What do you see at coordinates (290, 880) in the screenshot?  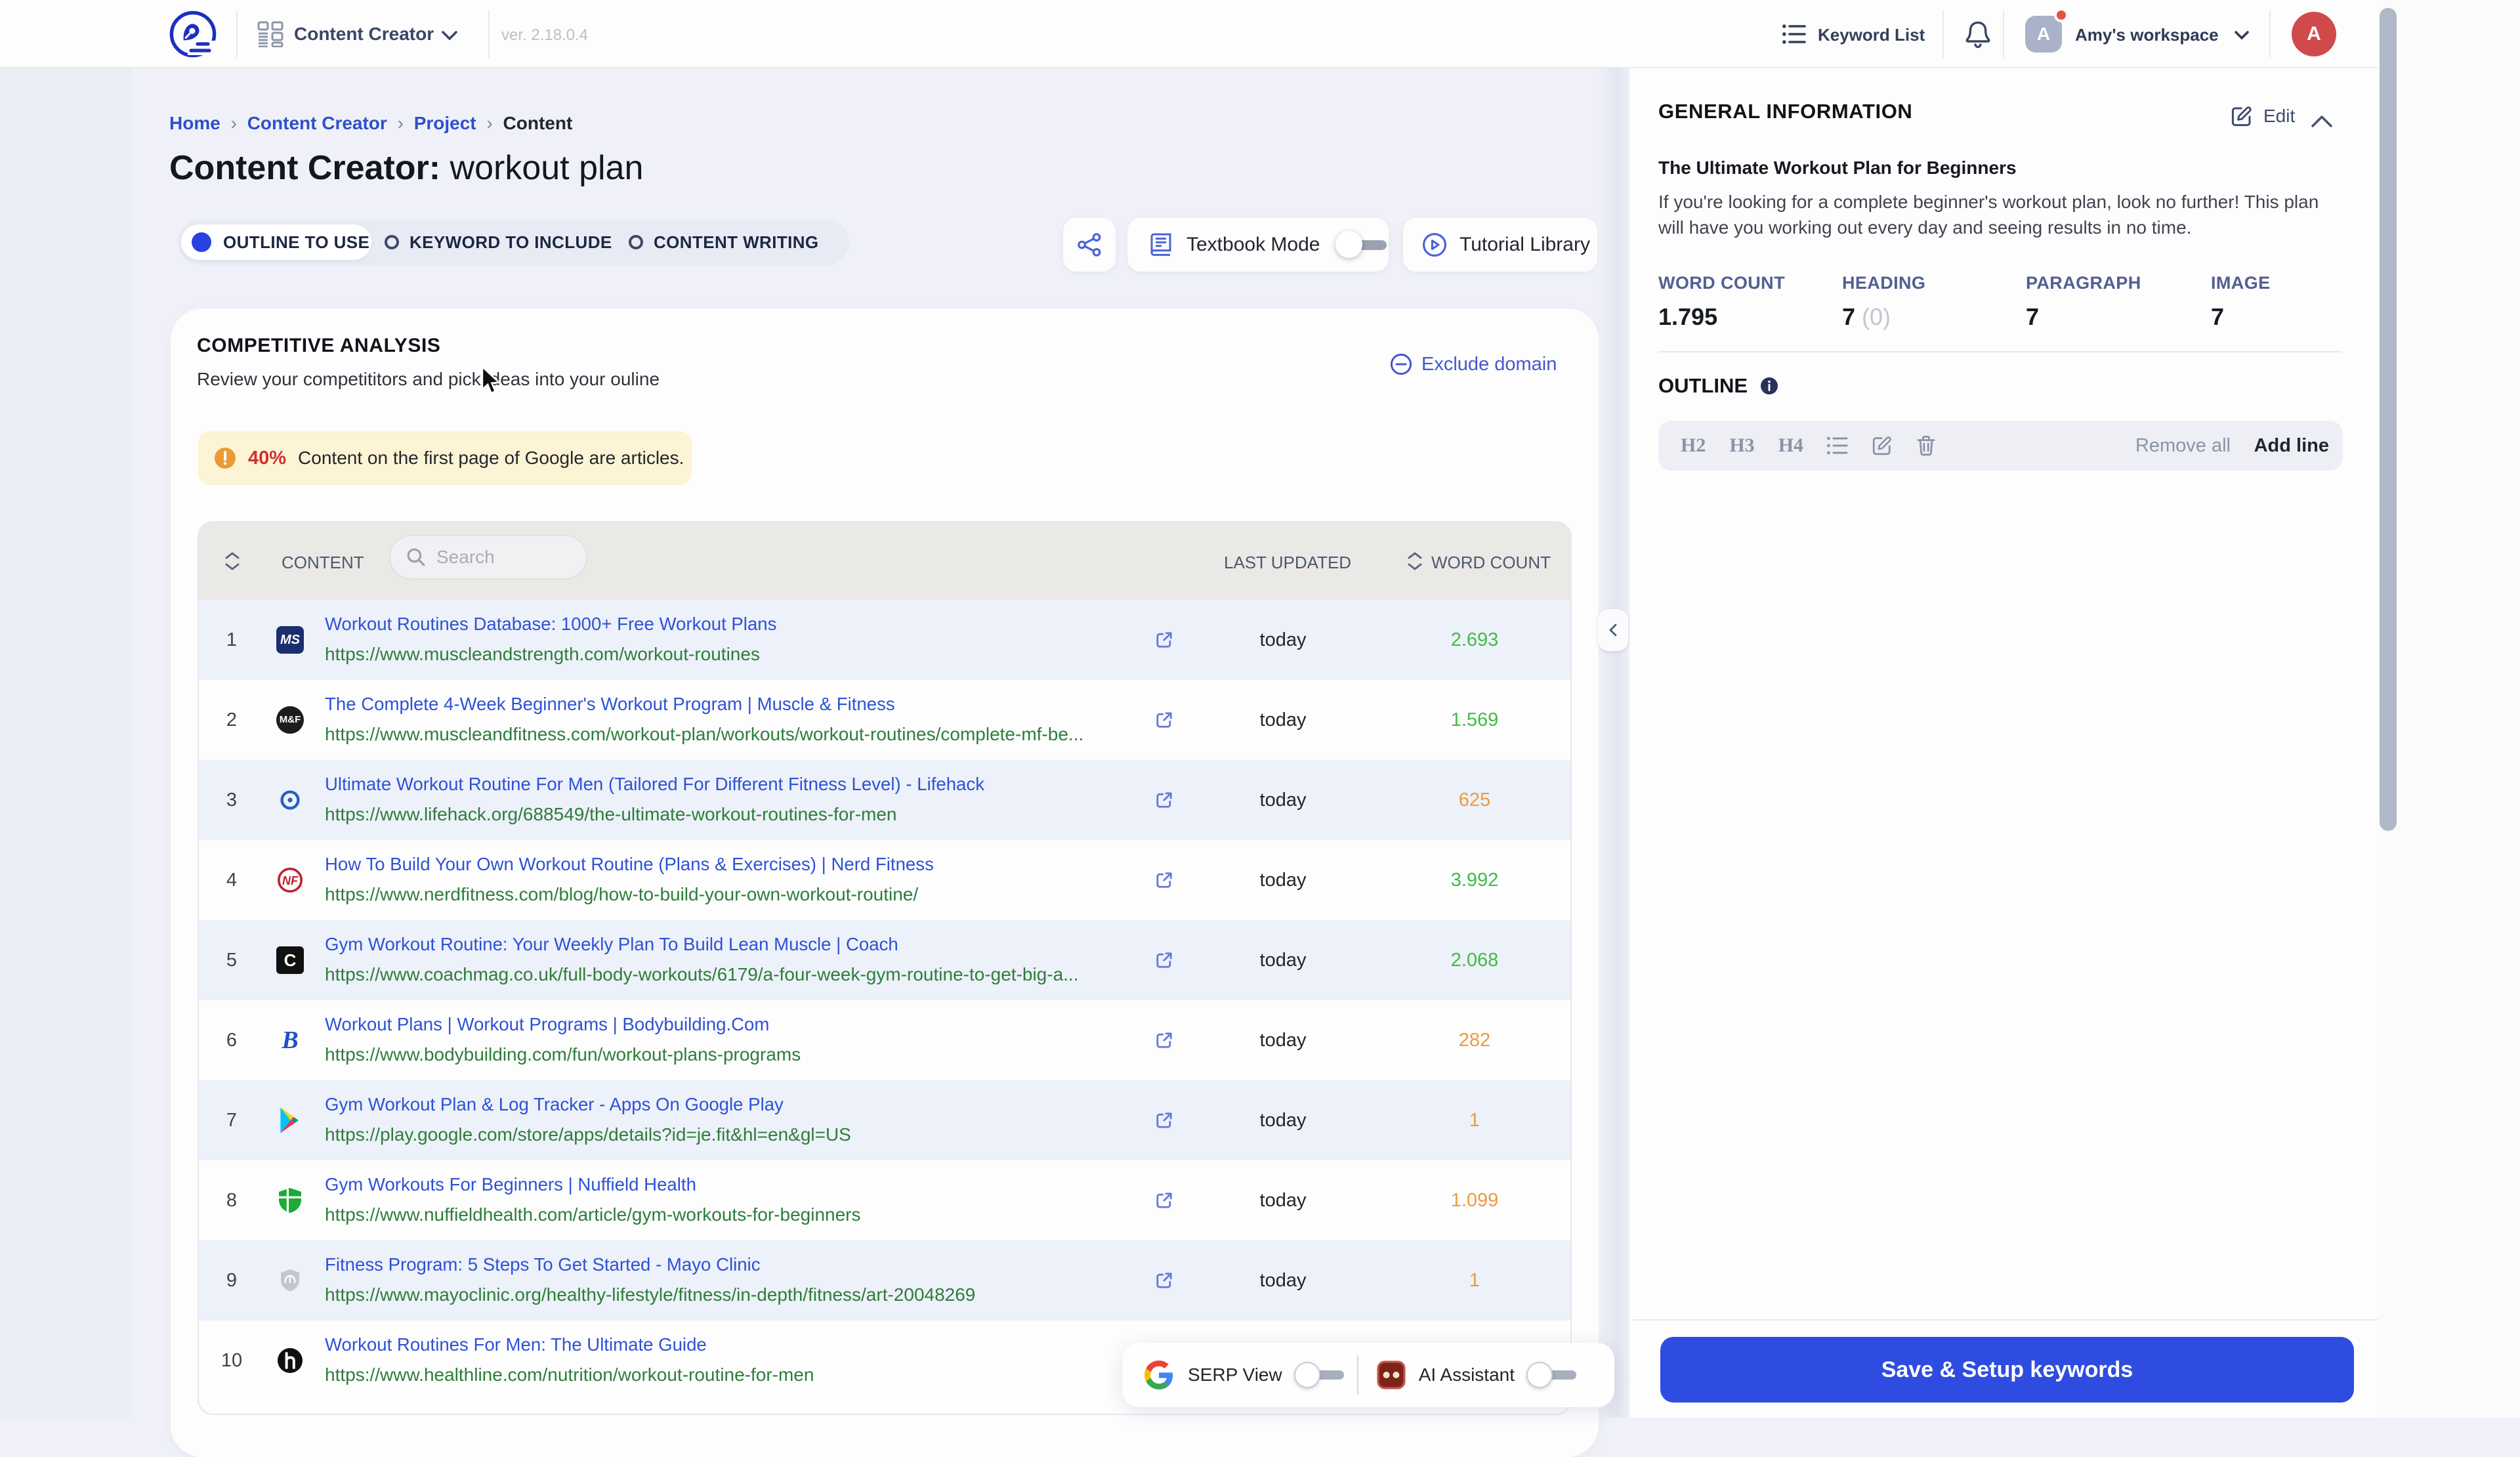 I see `svg-text: NF` at bounding box center [290, 880].